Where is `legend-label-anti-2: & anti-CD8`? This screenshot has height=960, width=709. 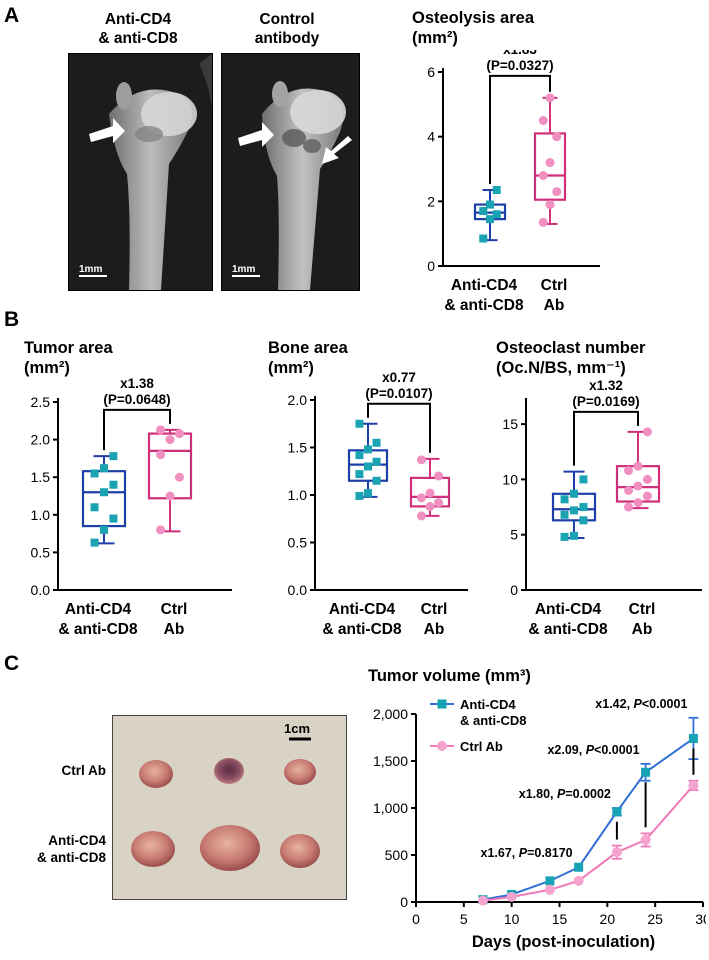 legend-label-anti-2: & anti-CD8 is located at coordinates (493, 720).